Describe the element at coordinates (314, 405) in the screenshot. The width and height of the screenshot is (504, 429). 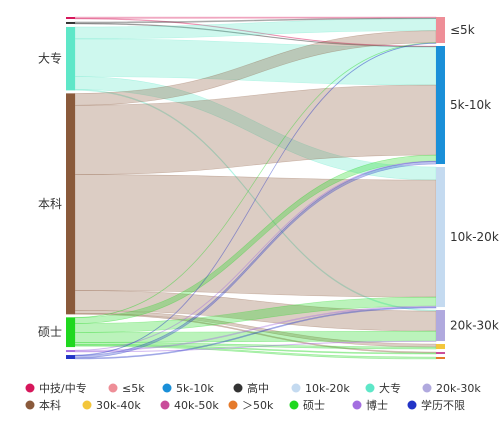
I see `legend-label-shuoshi: 硕士` at that location.